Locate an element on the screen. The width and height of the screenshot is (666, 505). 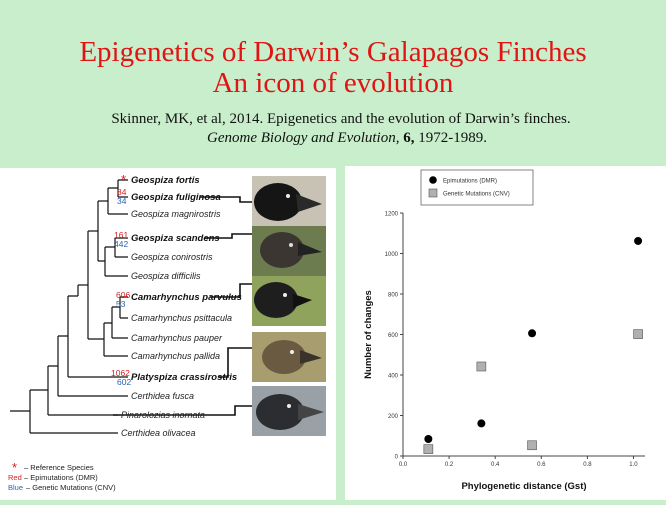
species-label: Camarhynchus pauper is located at coordinates (177, 338).